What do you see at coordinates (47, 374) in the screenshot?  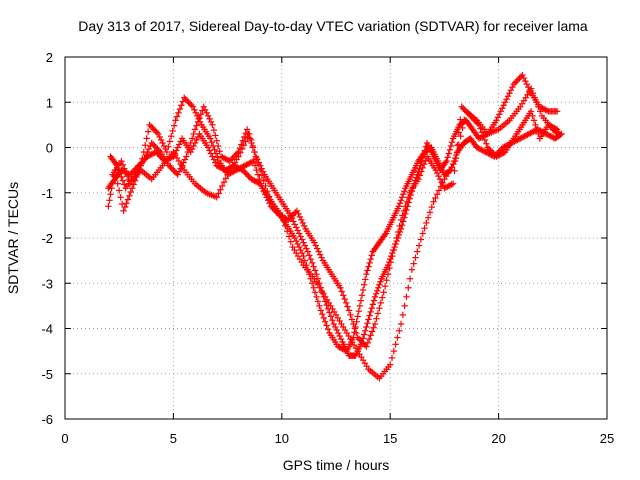 I see `y-tick-label: -5` at bounding box center [47, 374].